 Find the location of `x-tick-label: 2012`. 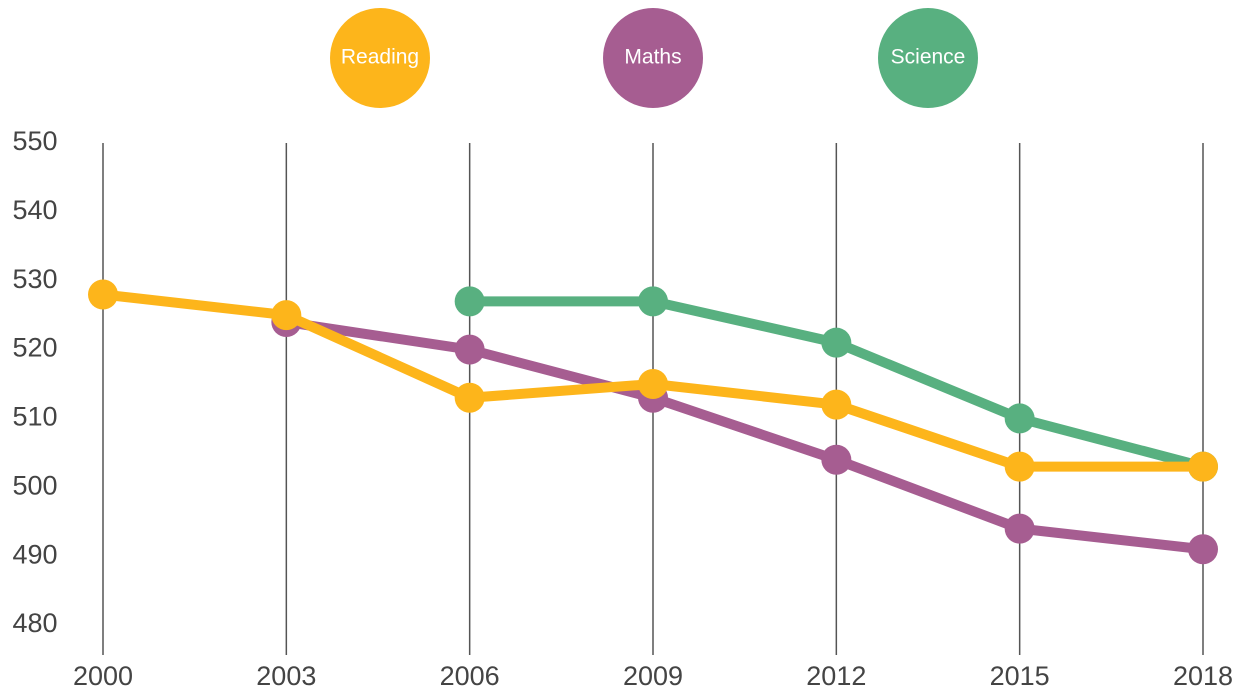

x-tick-label: 2012 is located at coordinates (836, 676).